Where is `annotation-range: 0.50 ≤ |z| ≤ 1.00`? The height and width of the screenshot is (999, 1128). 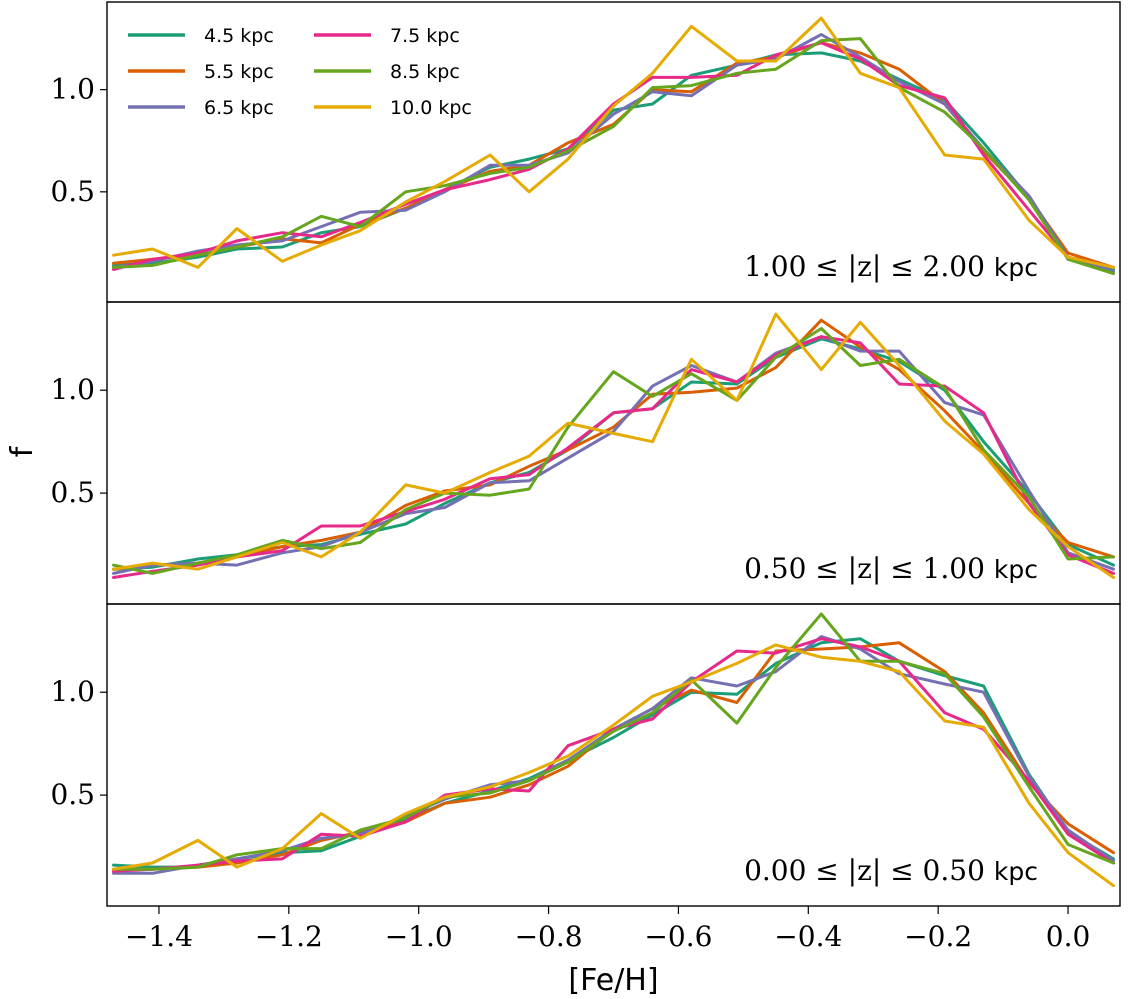
annotation-range: 0.50 ≤ |z| ≤ 1.00 is located at coordinates (864, 568).